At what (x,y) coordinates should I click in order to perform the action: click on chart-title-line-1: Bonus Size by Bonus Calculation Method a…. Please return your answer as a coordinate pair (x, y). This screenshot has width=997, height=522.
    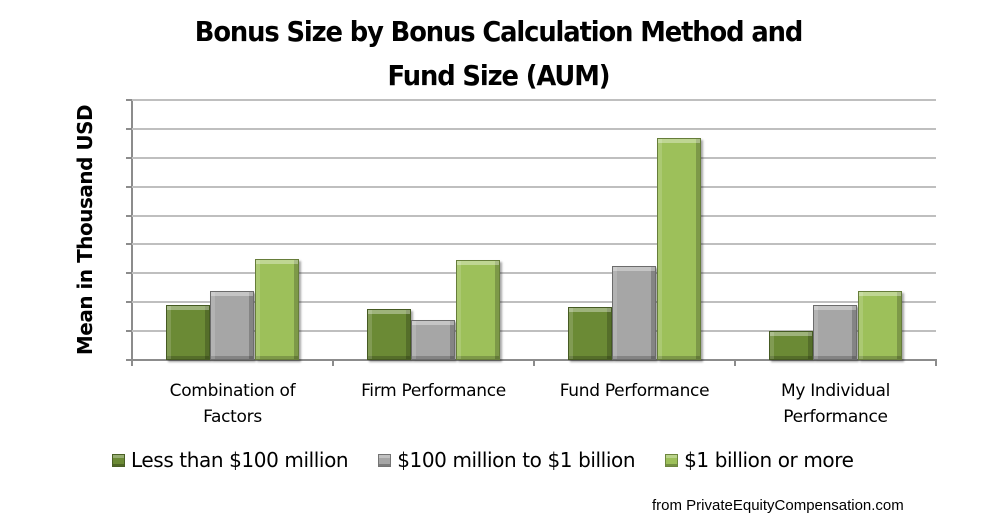
    Looking at the image, I should click on (498, 31).